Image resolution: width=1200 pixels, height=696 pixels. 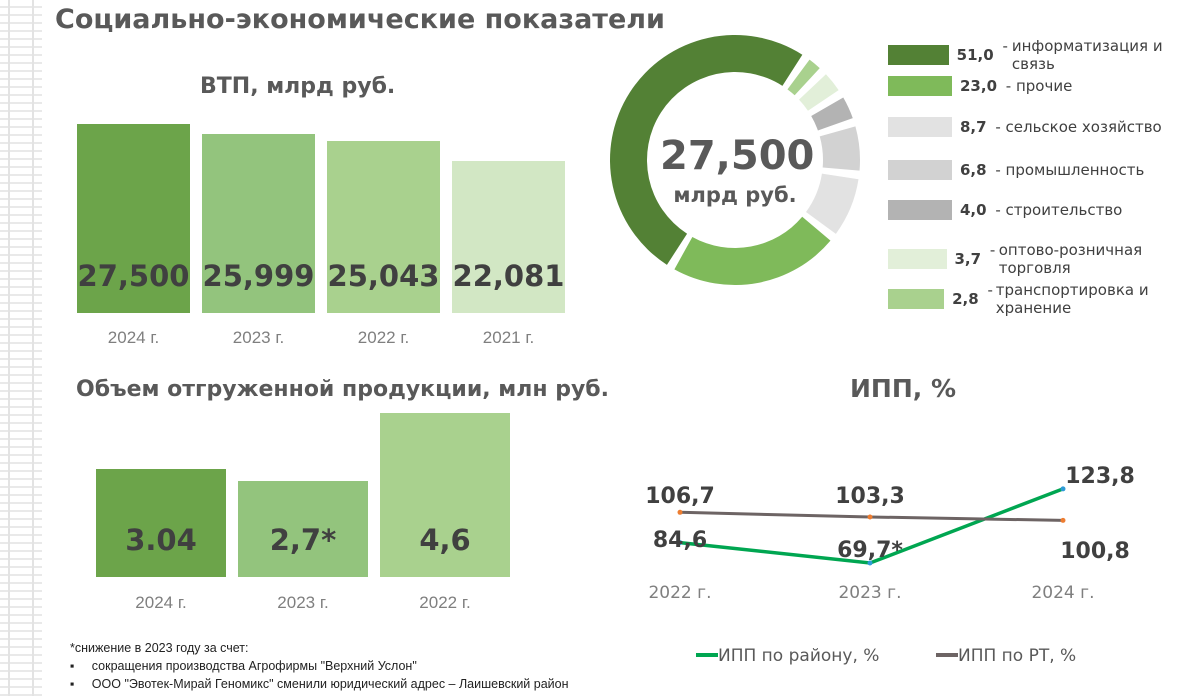 I want to click on legend-value: 3,7, so click(x=968, y=259).